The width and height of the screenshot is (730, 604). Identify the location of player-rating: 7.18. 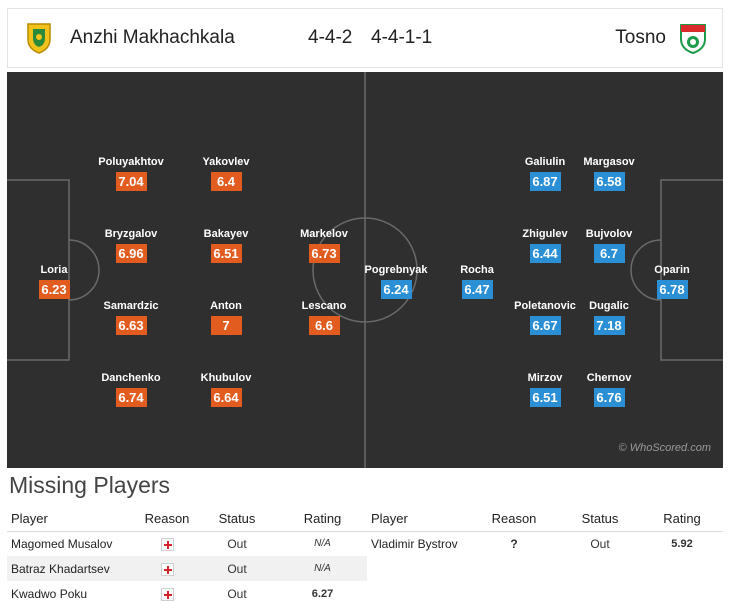
(609, 325).